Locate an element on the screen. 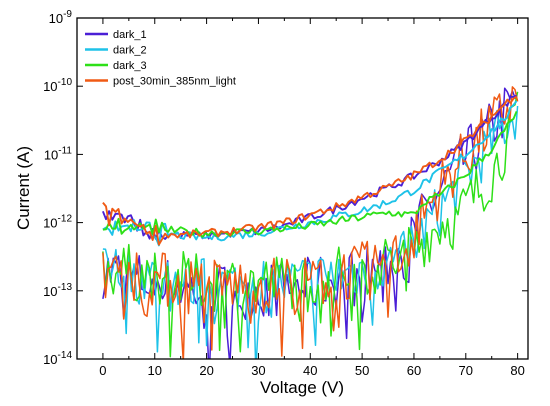 This screenshot has height=406, width=550. x-axis-title: Voltage (V) is located at coordinates (302, 387).